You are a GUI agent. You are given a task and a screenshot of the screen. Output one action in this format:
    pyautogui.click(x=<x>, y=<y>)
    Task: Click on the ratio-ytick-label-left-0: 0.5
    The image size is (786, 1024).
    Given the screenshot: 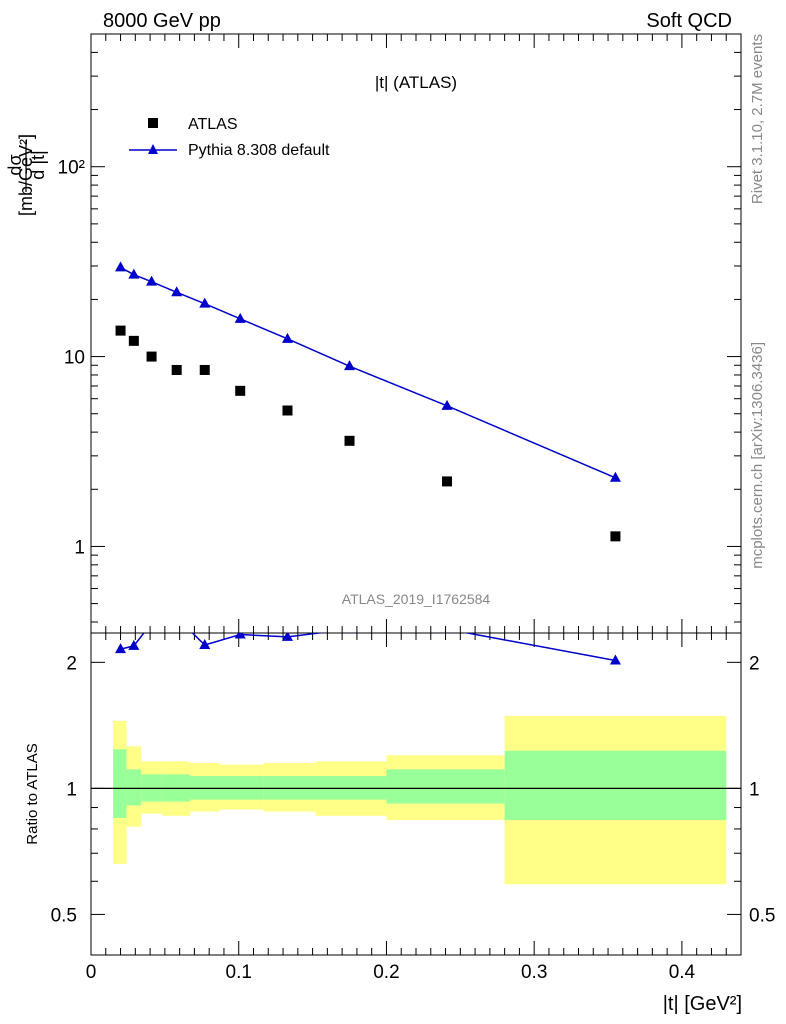 What is the action you would take?
    pyautogui.click(x=64, y=915)
    